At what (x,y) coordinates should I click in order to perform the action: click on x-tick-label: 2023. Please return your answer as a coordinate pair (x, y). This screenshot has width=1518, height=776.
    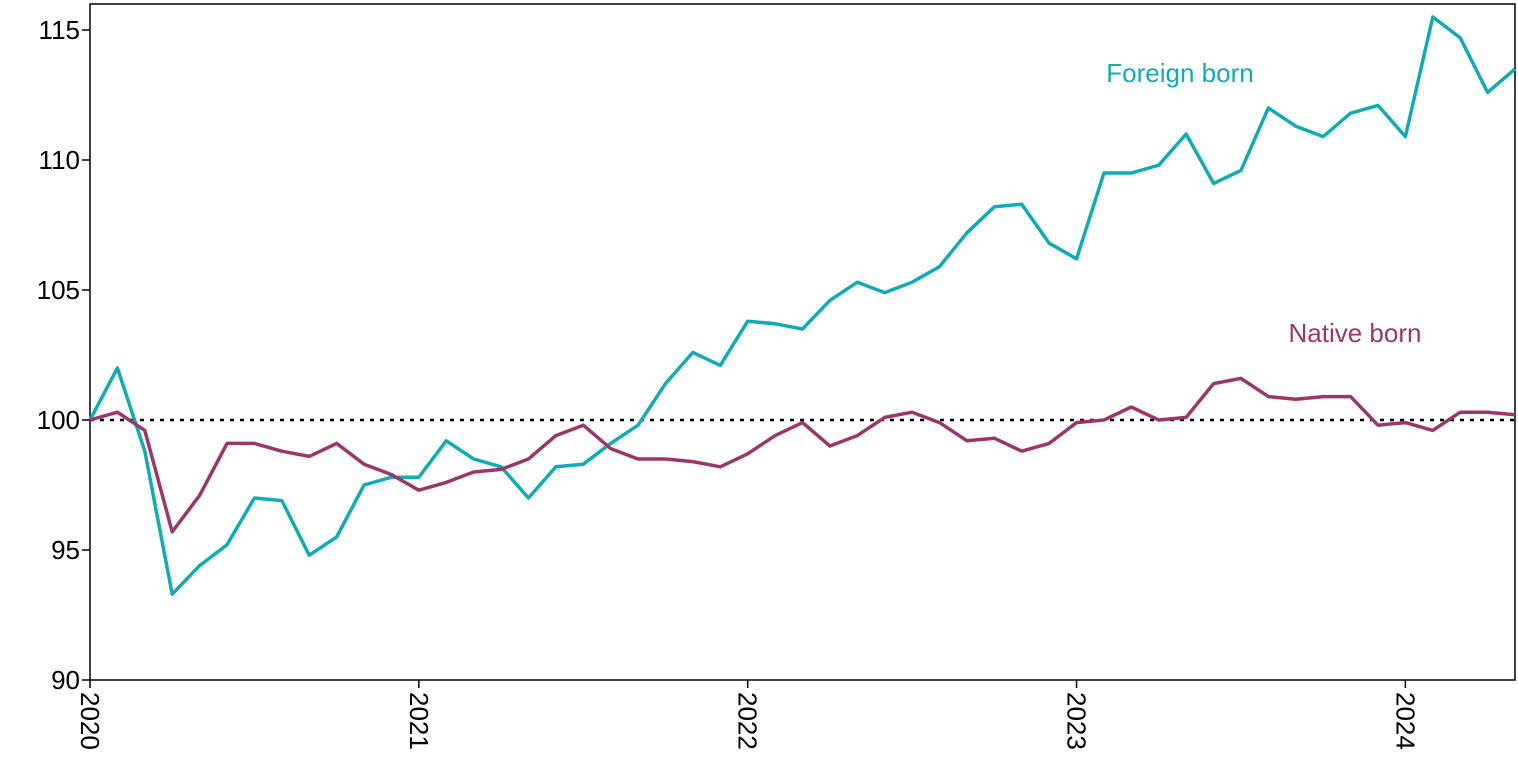
    Looking at the image, I should click on (1077, 721).